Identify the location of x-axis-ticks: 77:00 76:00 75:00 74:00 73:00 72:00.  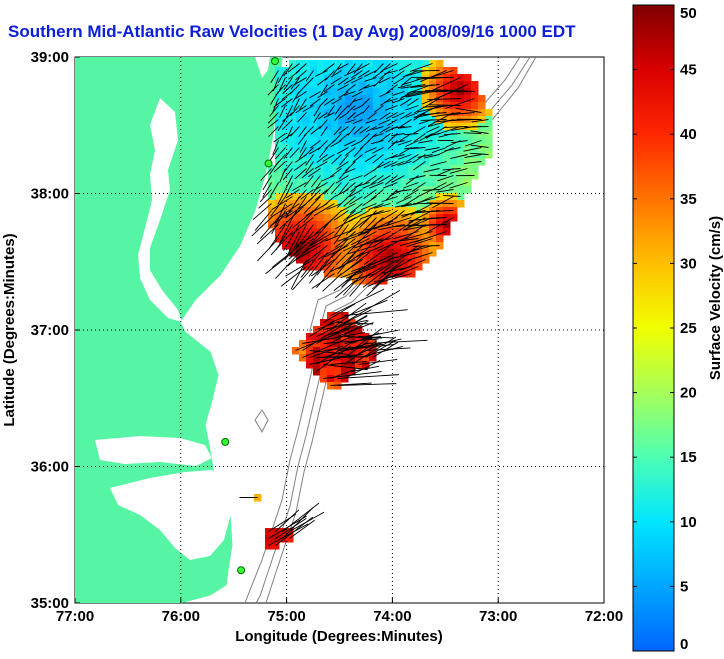
(339, 611).